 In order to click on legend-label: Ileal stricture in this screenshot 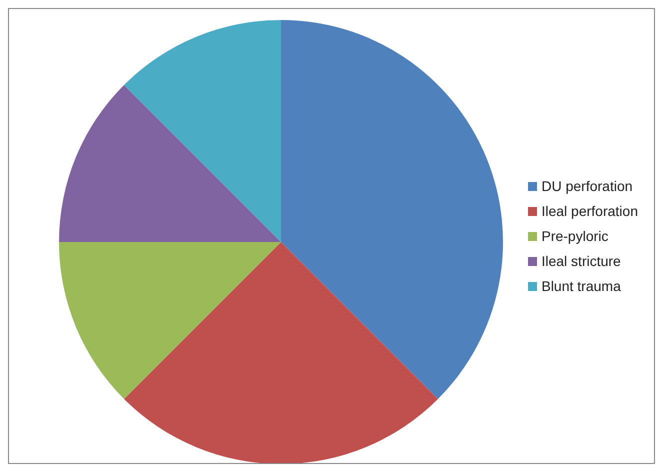, I will do `click(581, 260)`.